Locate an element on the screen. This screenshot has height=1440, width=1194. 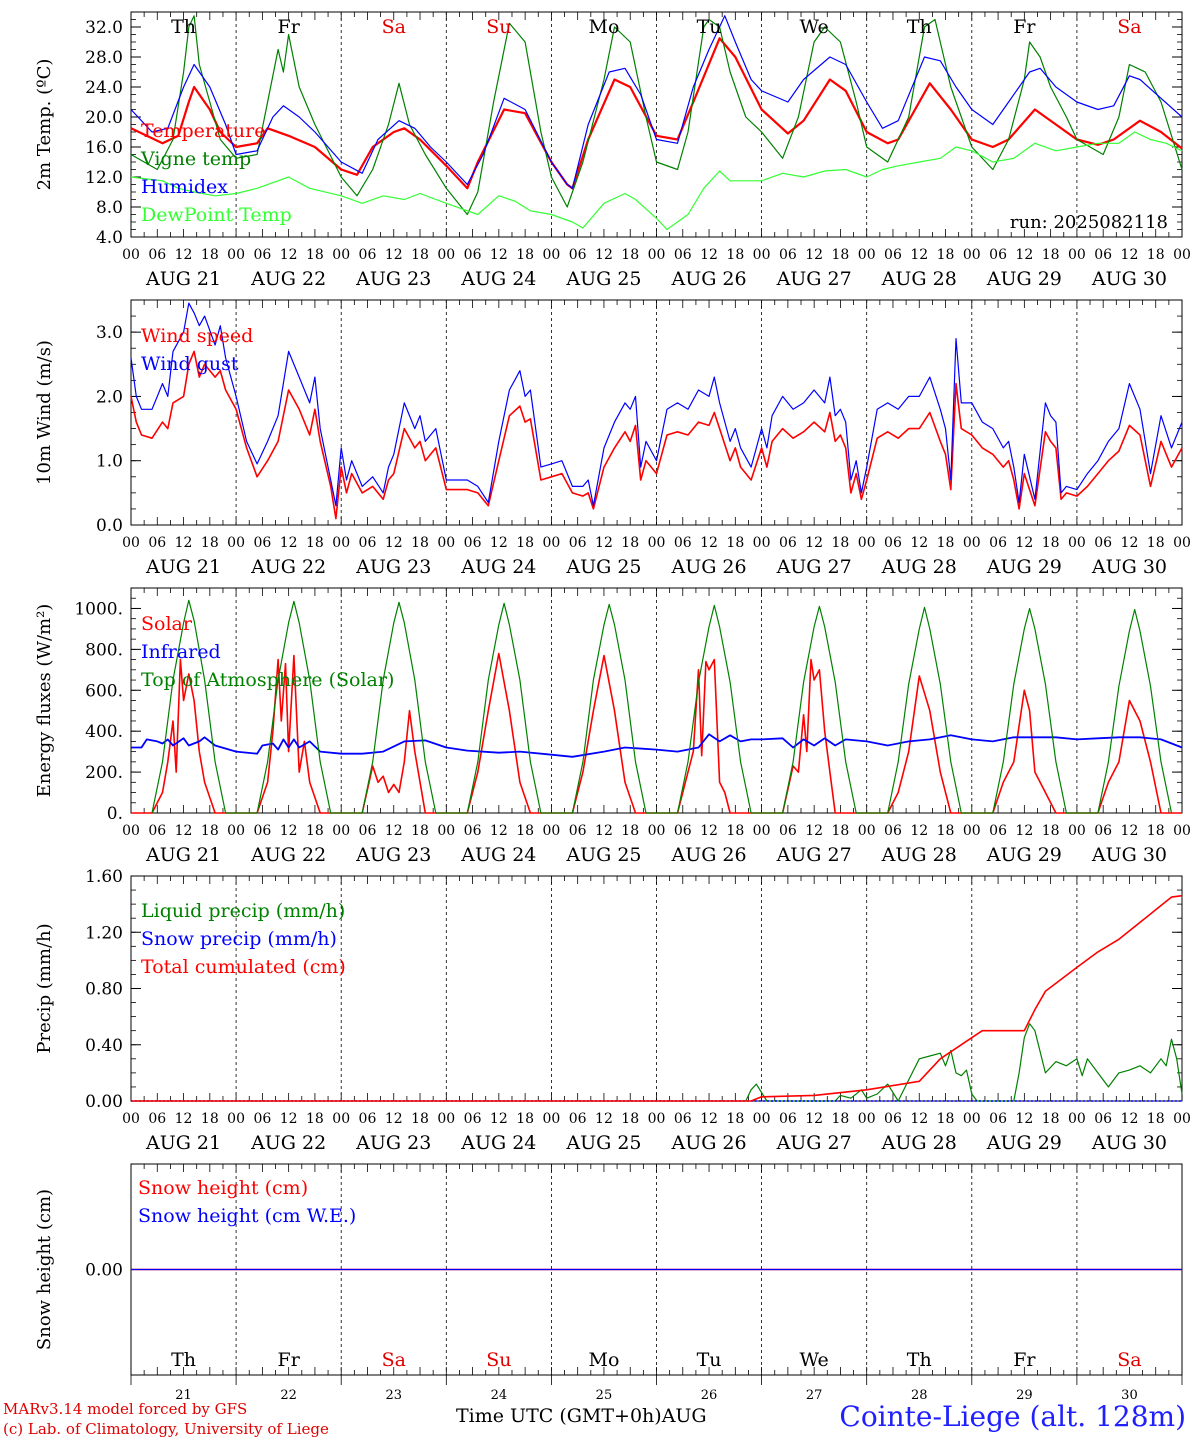
plot-frame is located at coordinates (656, 412).